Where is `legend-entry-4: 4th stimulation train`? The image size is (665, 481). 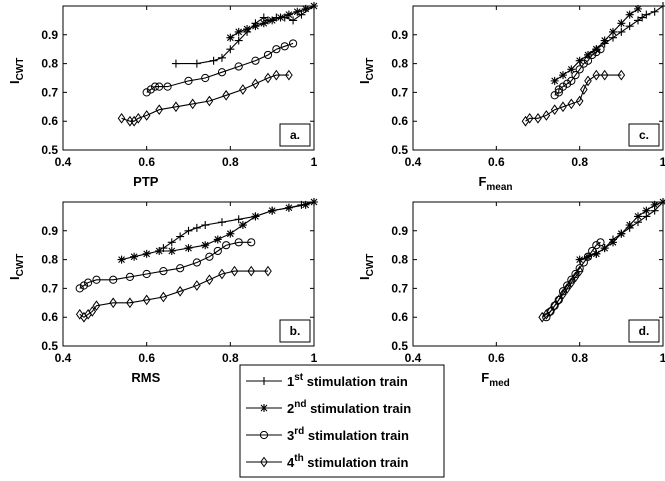 legend-entry-4: 4th stimulation train is located at coordinates (327, 461).